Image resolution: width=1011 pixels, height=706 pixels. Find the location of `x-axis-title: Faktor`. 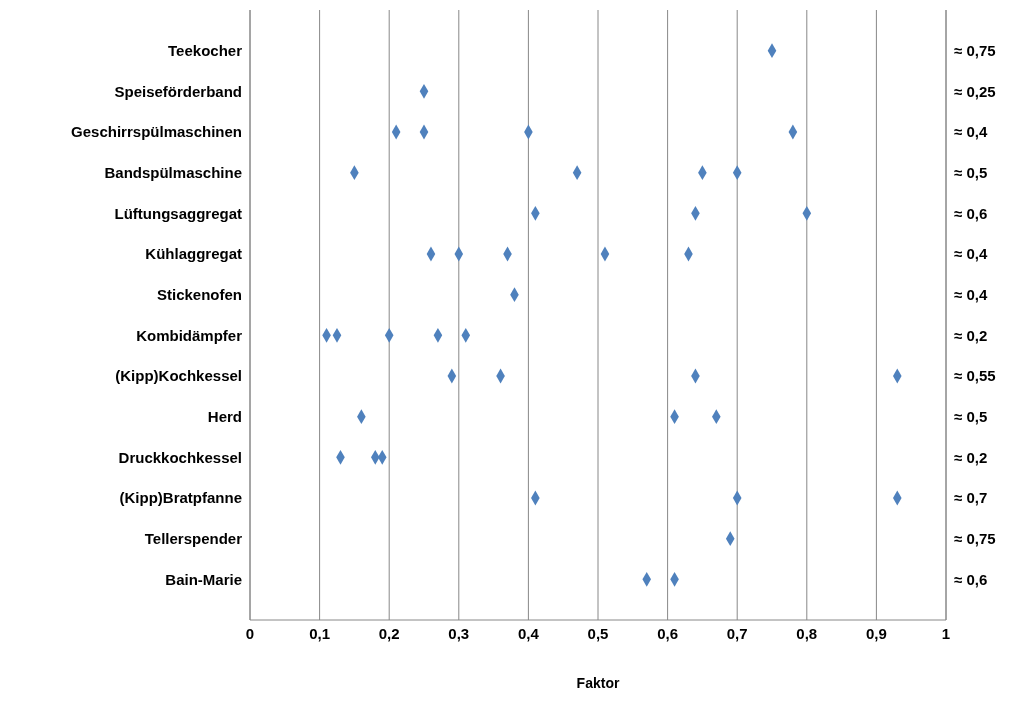

x-axis-title: Faktor is located at coordinates (598, 683).